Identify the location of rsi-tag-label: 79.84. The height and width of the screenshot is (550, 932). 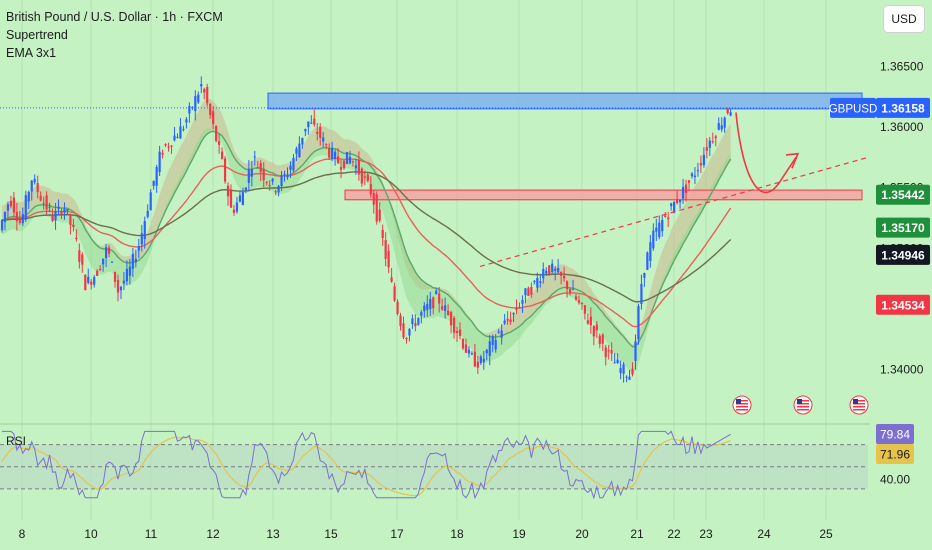
(895, 435).